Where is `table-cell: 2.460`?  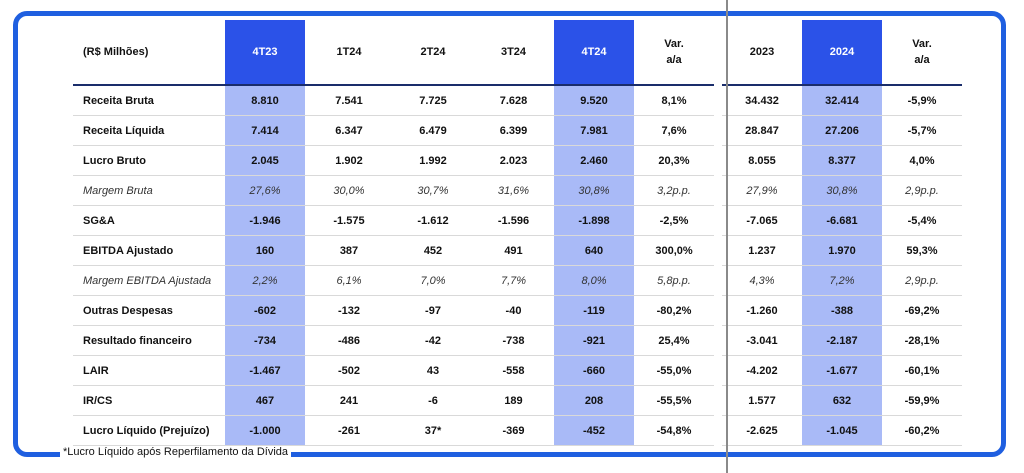
table-cell: 2.460 is located at coordinates (594, 160).